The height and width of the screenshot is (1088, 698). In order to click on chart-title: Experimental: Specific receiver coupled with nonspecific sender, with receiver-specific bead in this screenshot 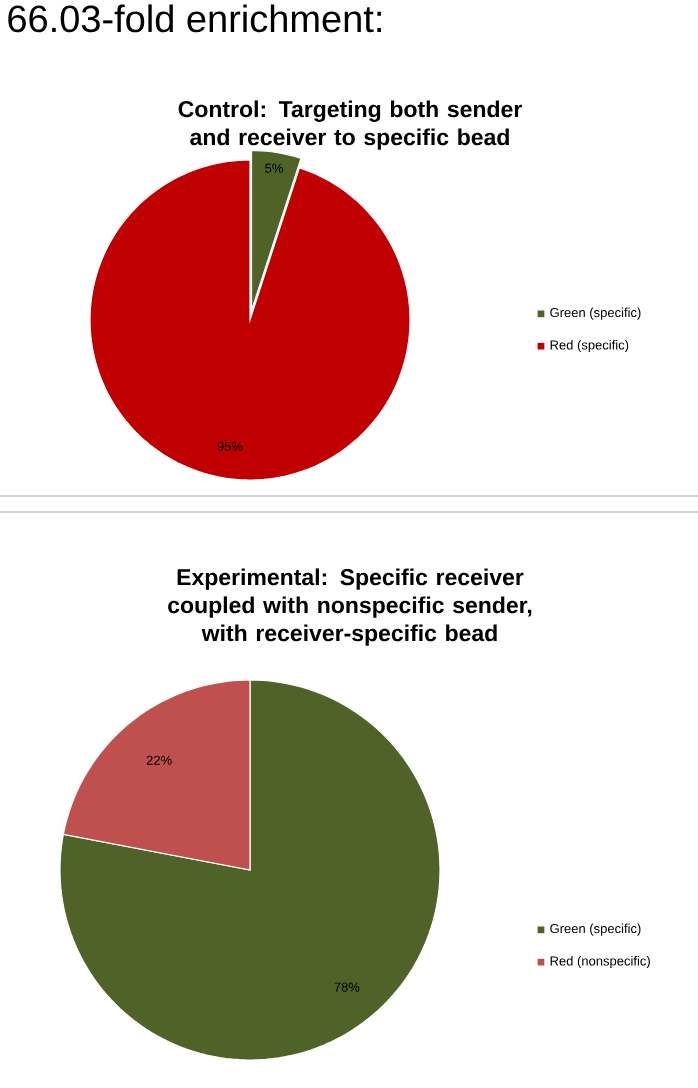, I will do `click(350, 607)`.